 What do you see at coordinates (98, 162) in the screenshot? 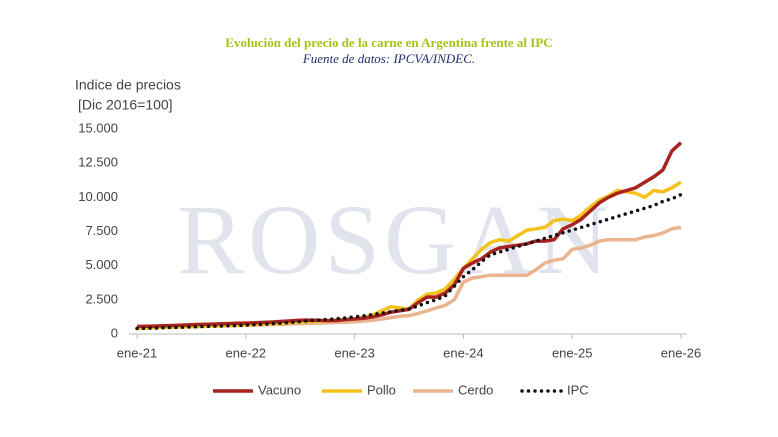
I see `y-tick-label: 12.500` at bounding box center [98, 162].